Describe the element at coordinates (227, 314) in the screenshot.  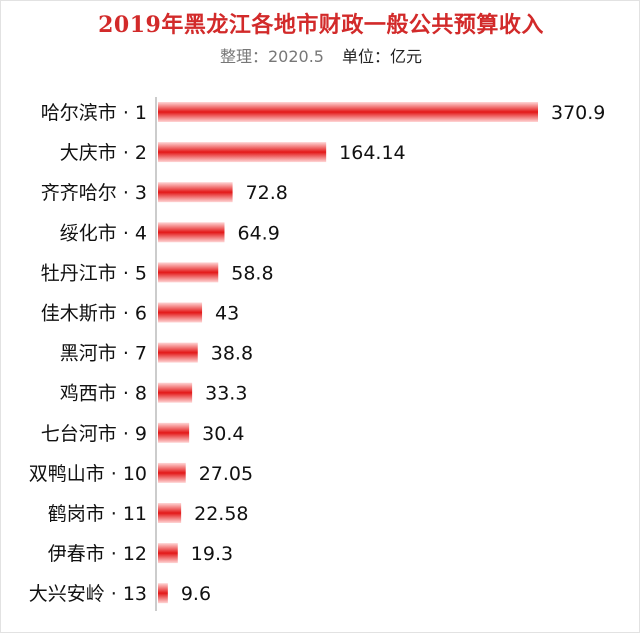
I see `value-label: 43` at that location.